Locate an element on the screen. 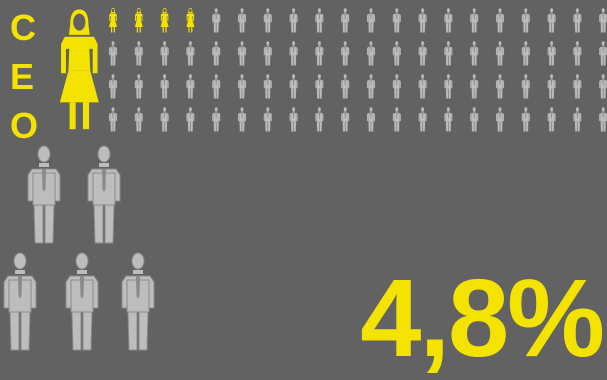 This screenshot has width=607, height=380. ceo-letter-c: C is located at coordinates (23, 27).